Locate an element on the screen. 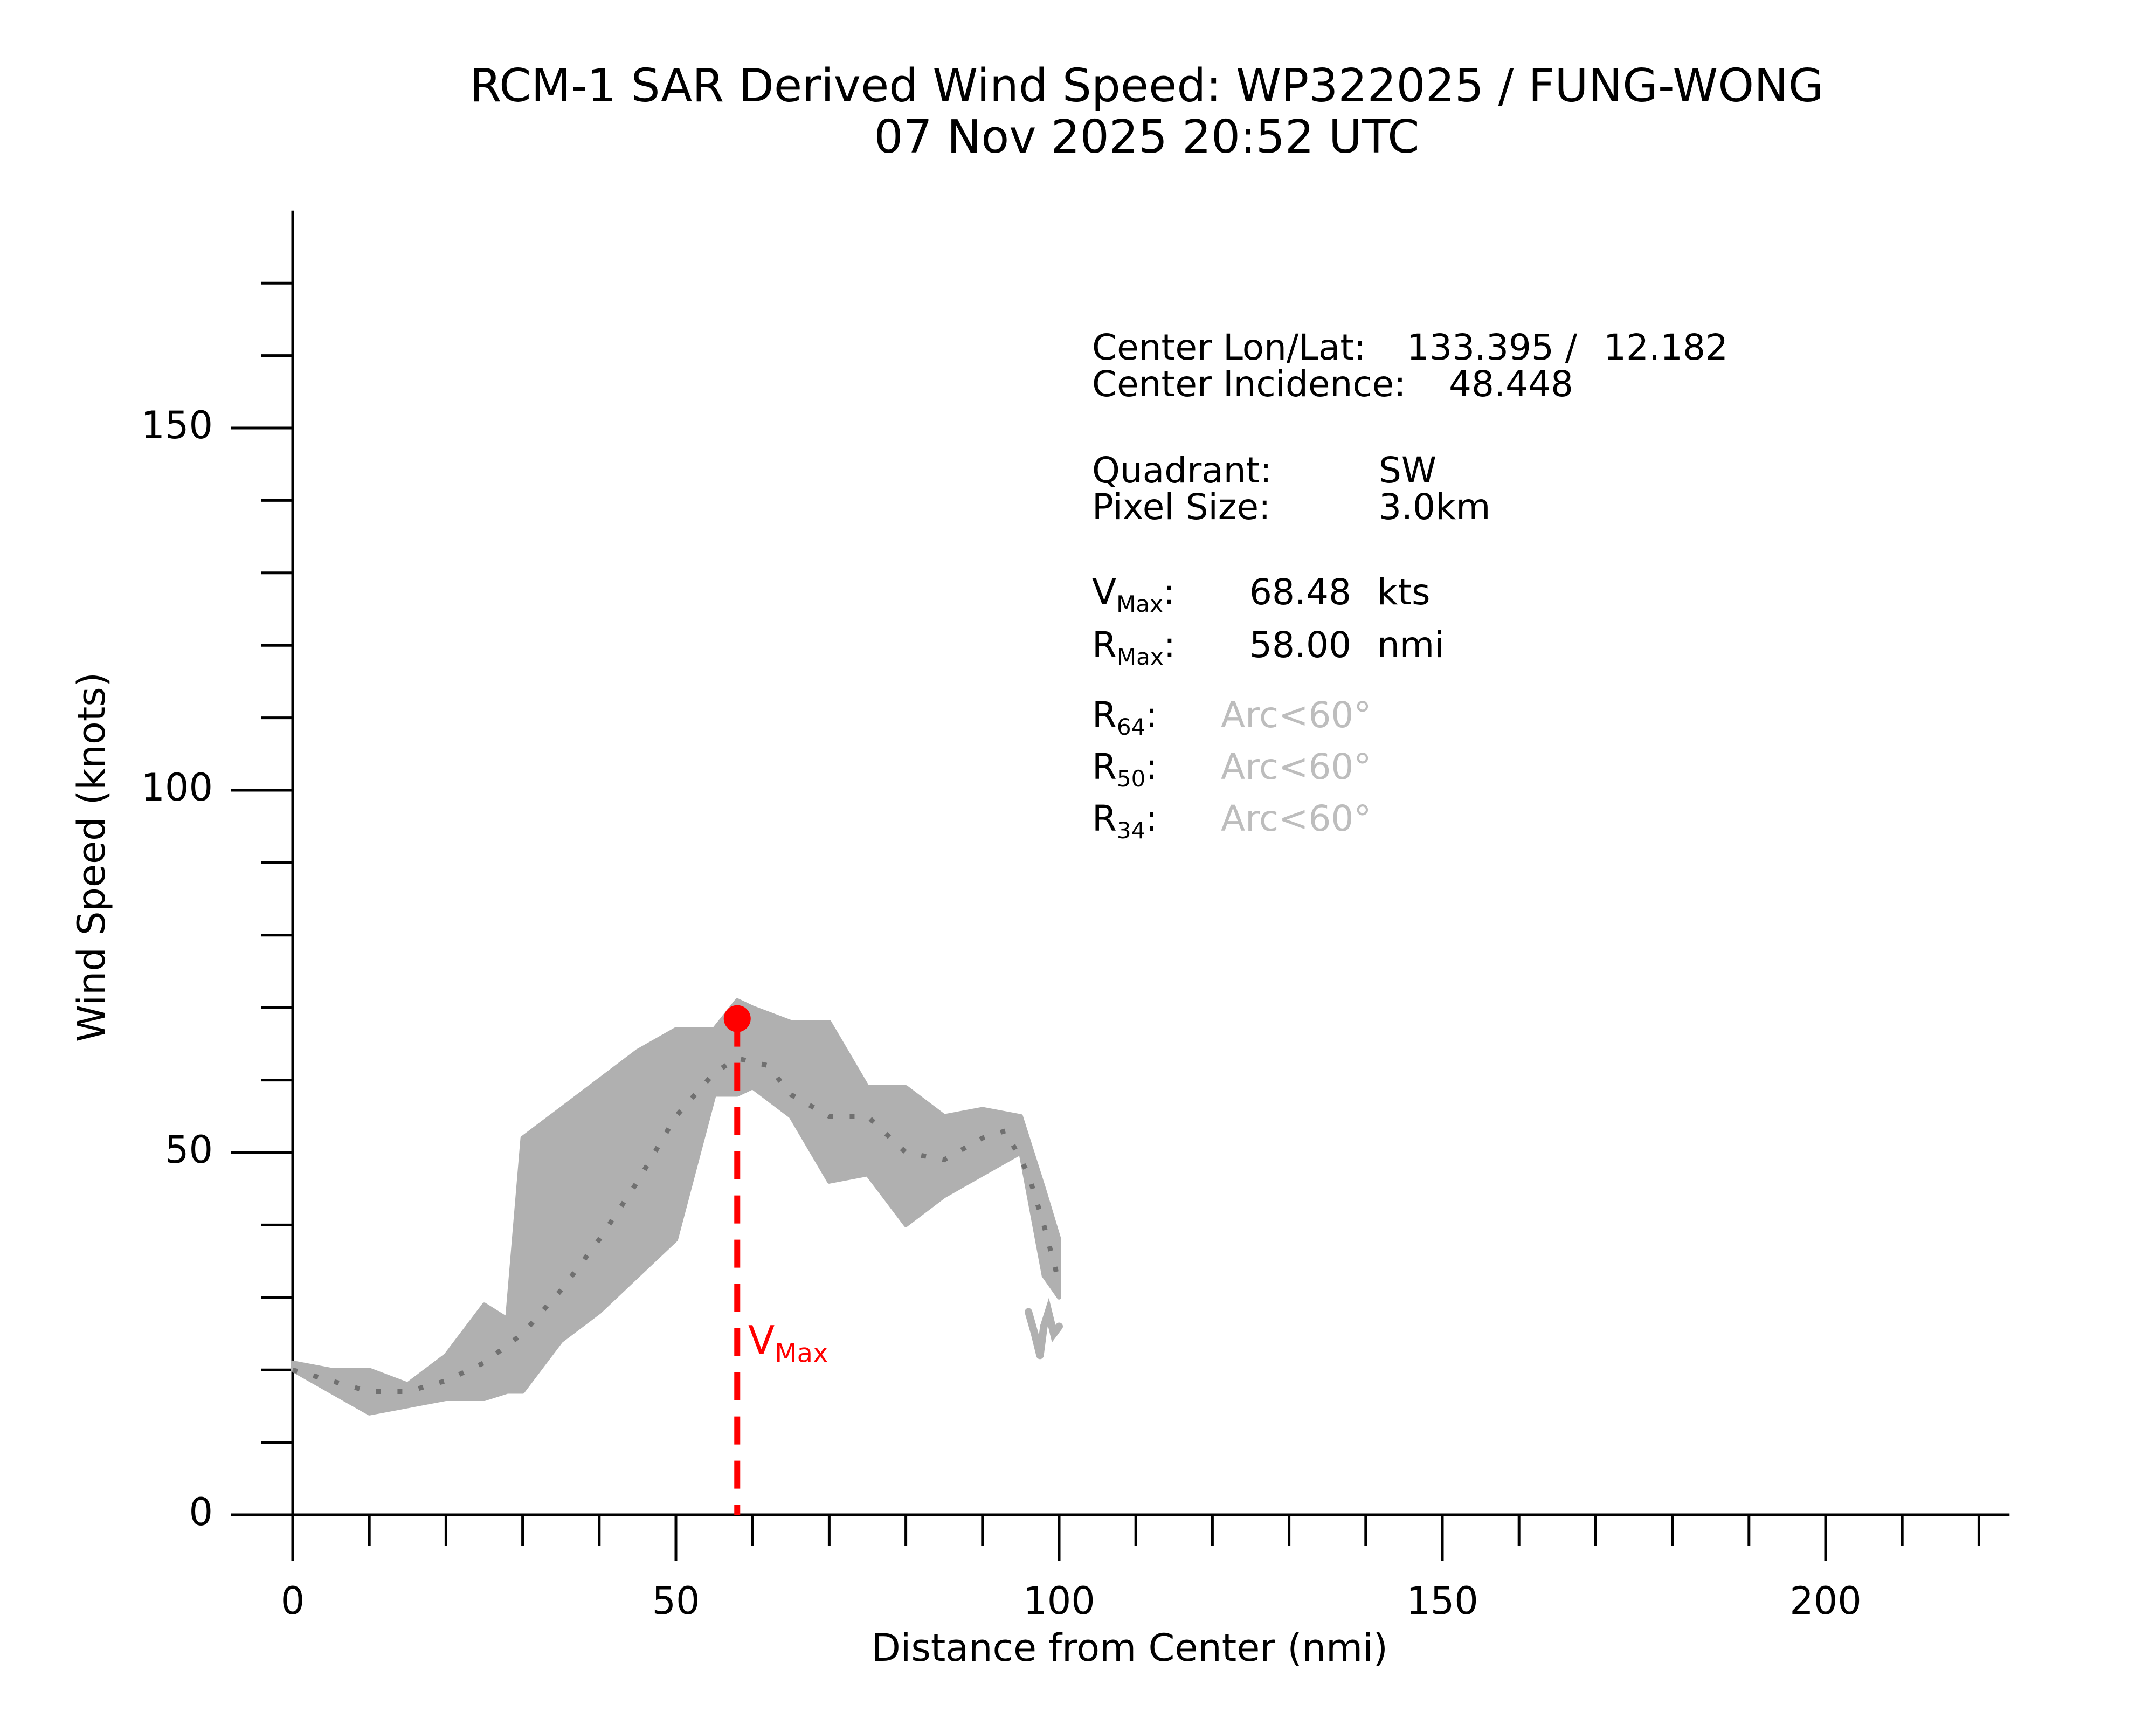 The height and width of the screenshot is (1725, 2156). r34-info-label: R34: is located at coordinates (1125, 821).